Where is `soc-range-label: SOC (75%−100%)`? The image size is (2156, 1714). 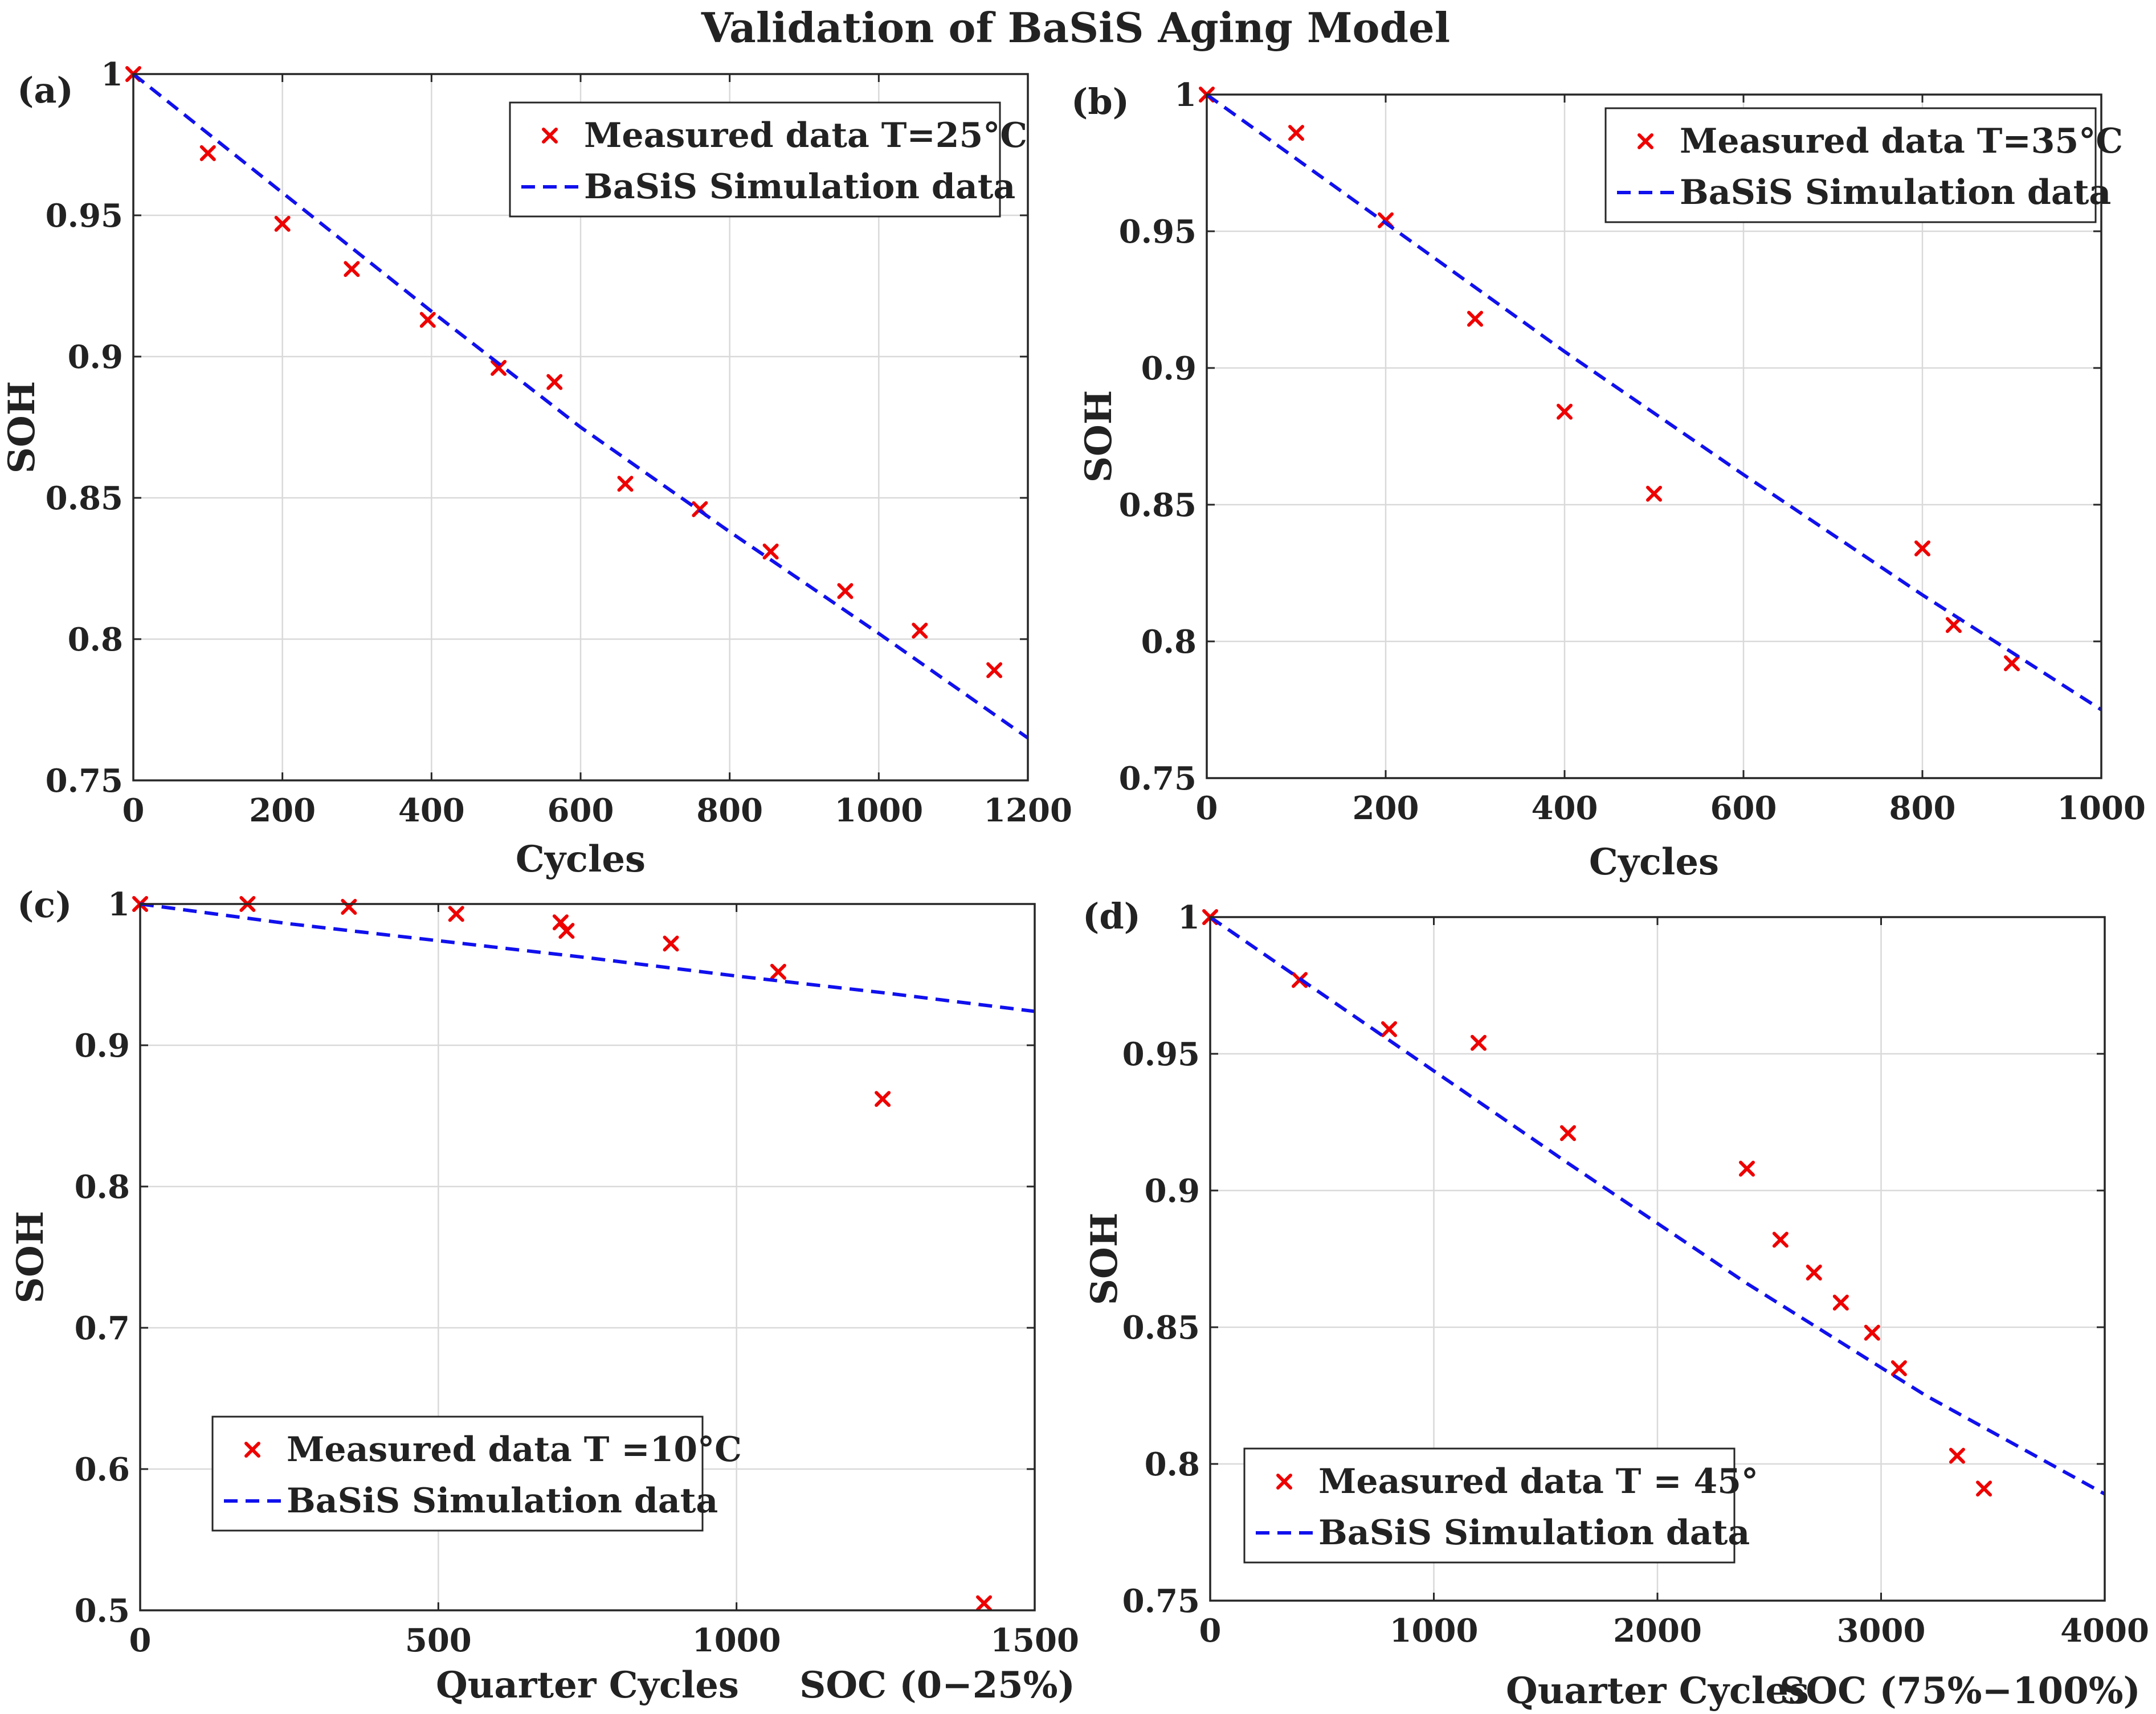 soc-range-label: SOC (75%−100%) is located at coordinates (1960, 1691).